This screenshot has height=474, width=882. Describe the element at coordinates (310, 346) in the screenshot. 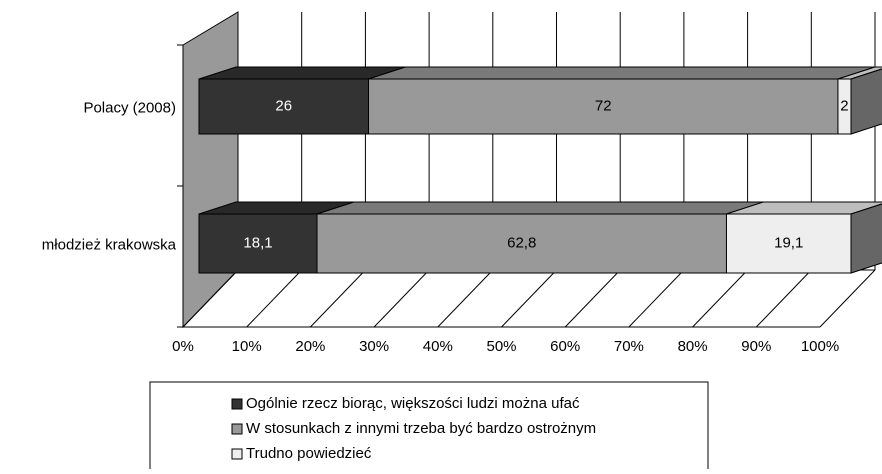

I see `x-tick-label: 20%` at that location.